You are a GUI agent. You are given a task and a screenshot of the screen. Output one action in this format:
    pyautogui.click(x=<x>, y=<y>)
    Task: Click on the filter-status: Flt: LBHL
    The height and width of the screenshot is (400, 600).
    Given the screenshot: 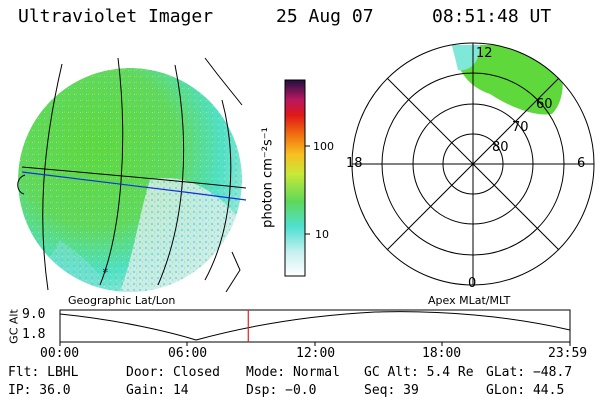 What is the action you would take?
    pyautogui.click(x=43, y=372)
    